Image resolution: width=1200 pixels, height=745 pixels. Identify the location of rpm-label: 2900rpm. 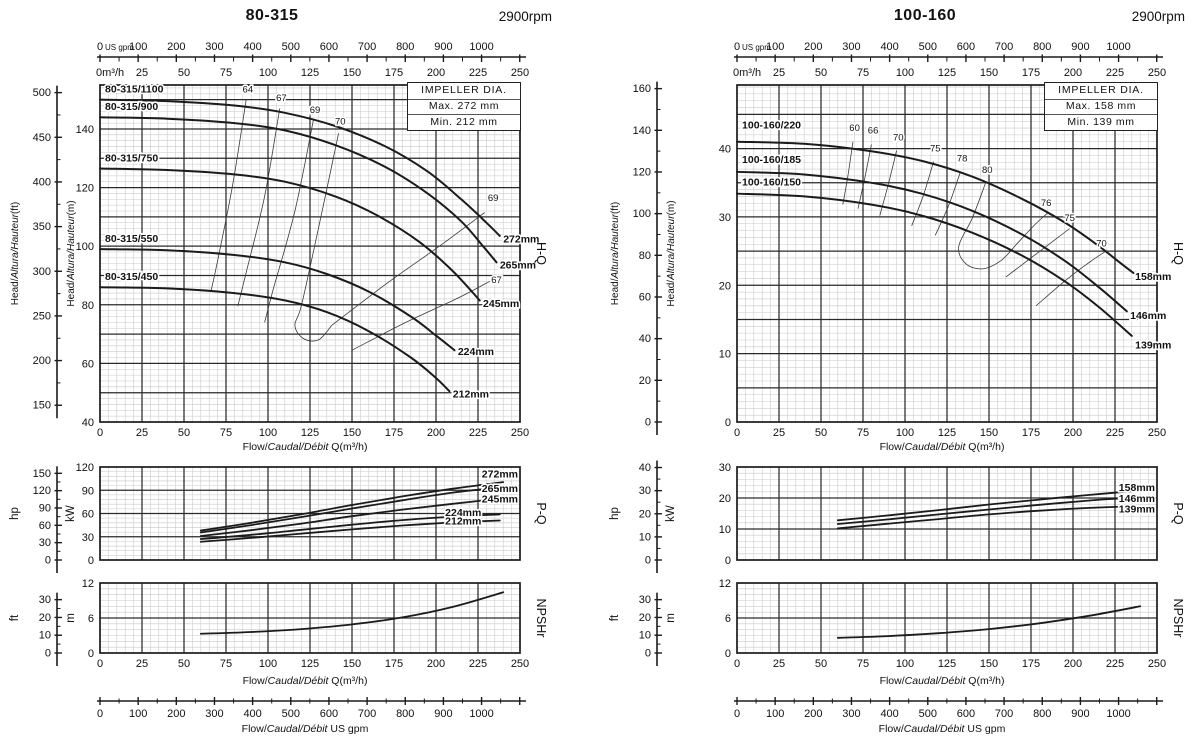
(1158, 16).